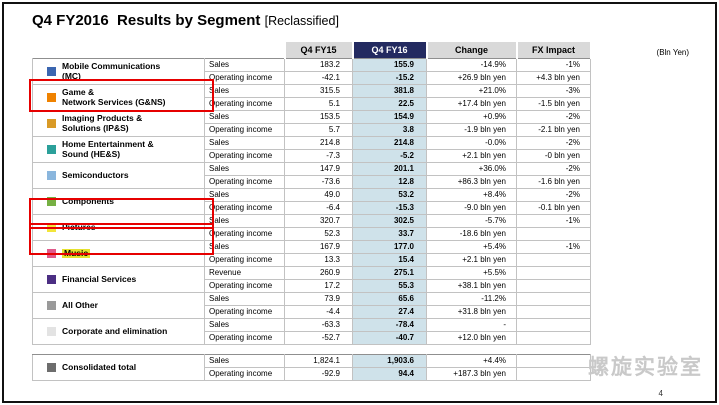 This screenshot has height=405, width=719. What do you see at coordinates (553, 91) in the screenshot?
I see `fx-impact-value: -3%` at bounding box center [553, 91].